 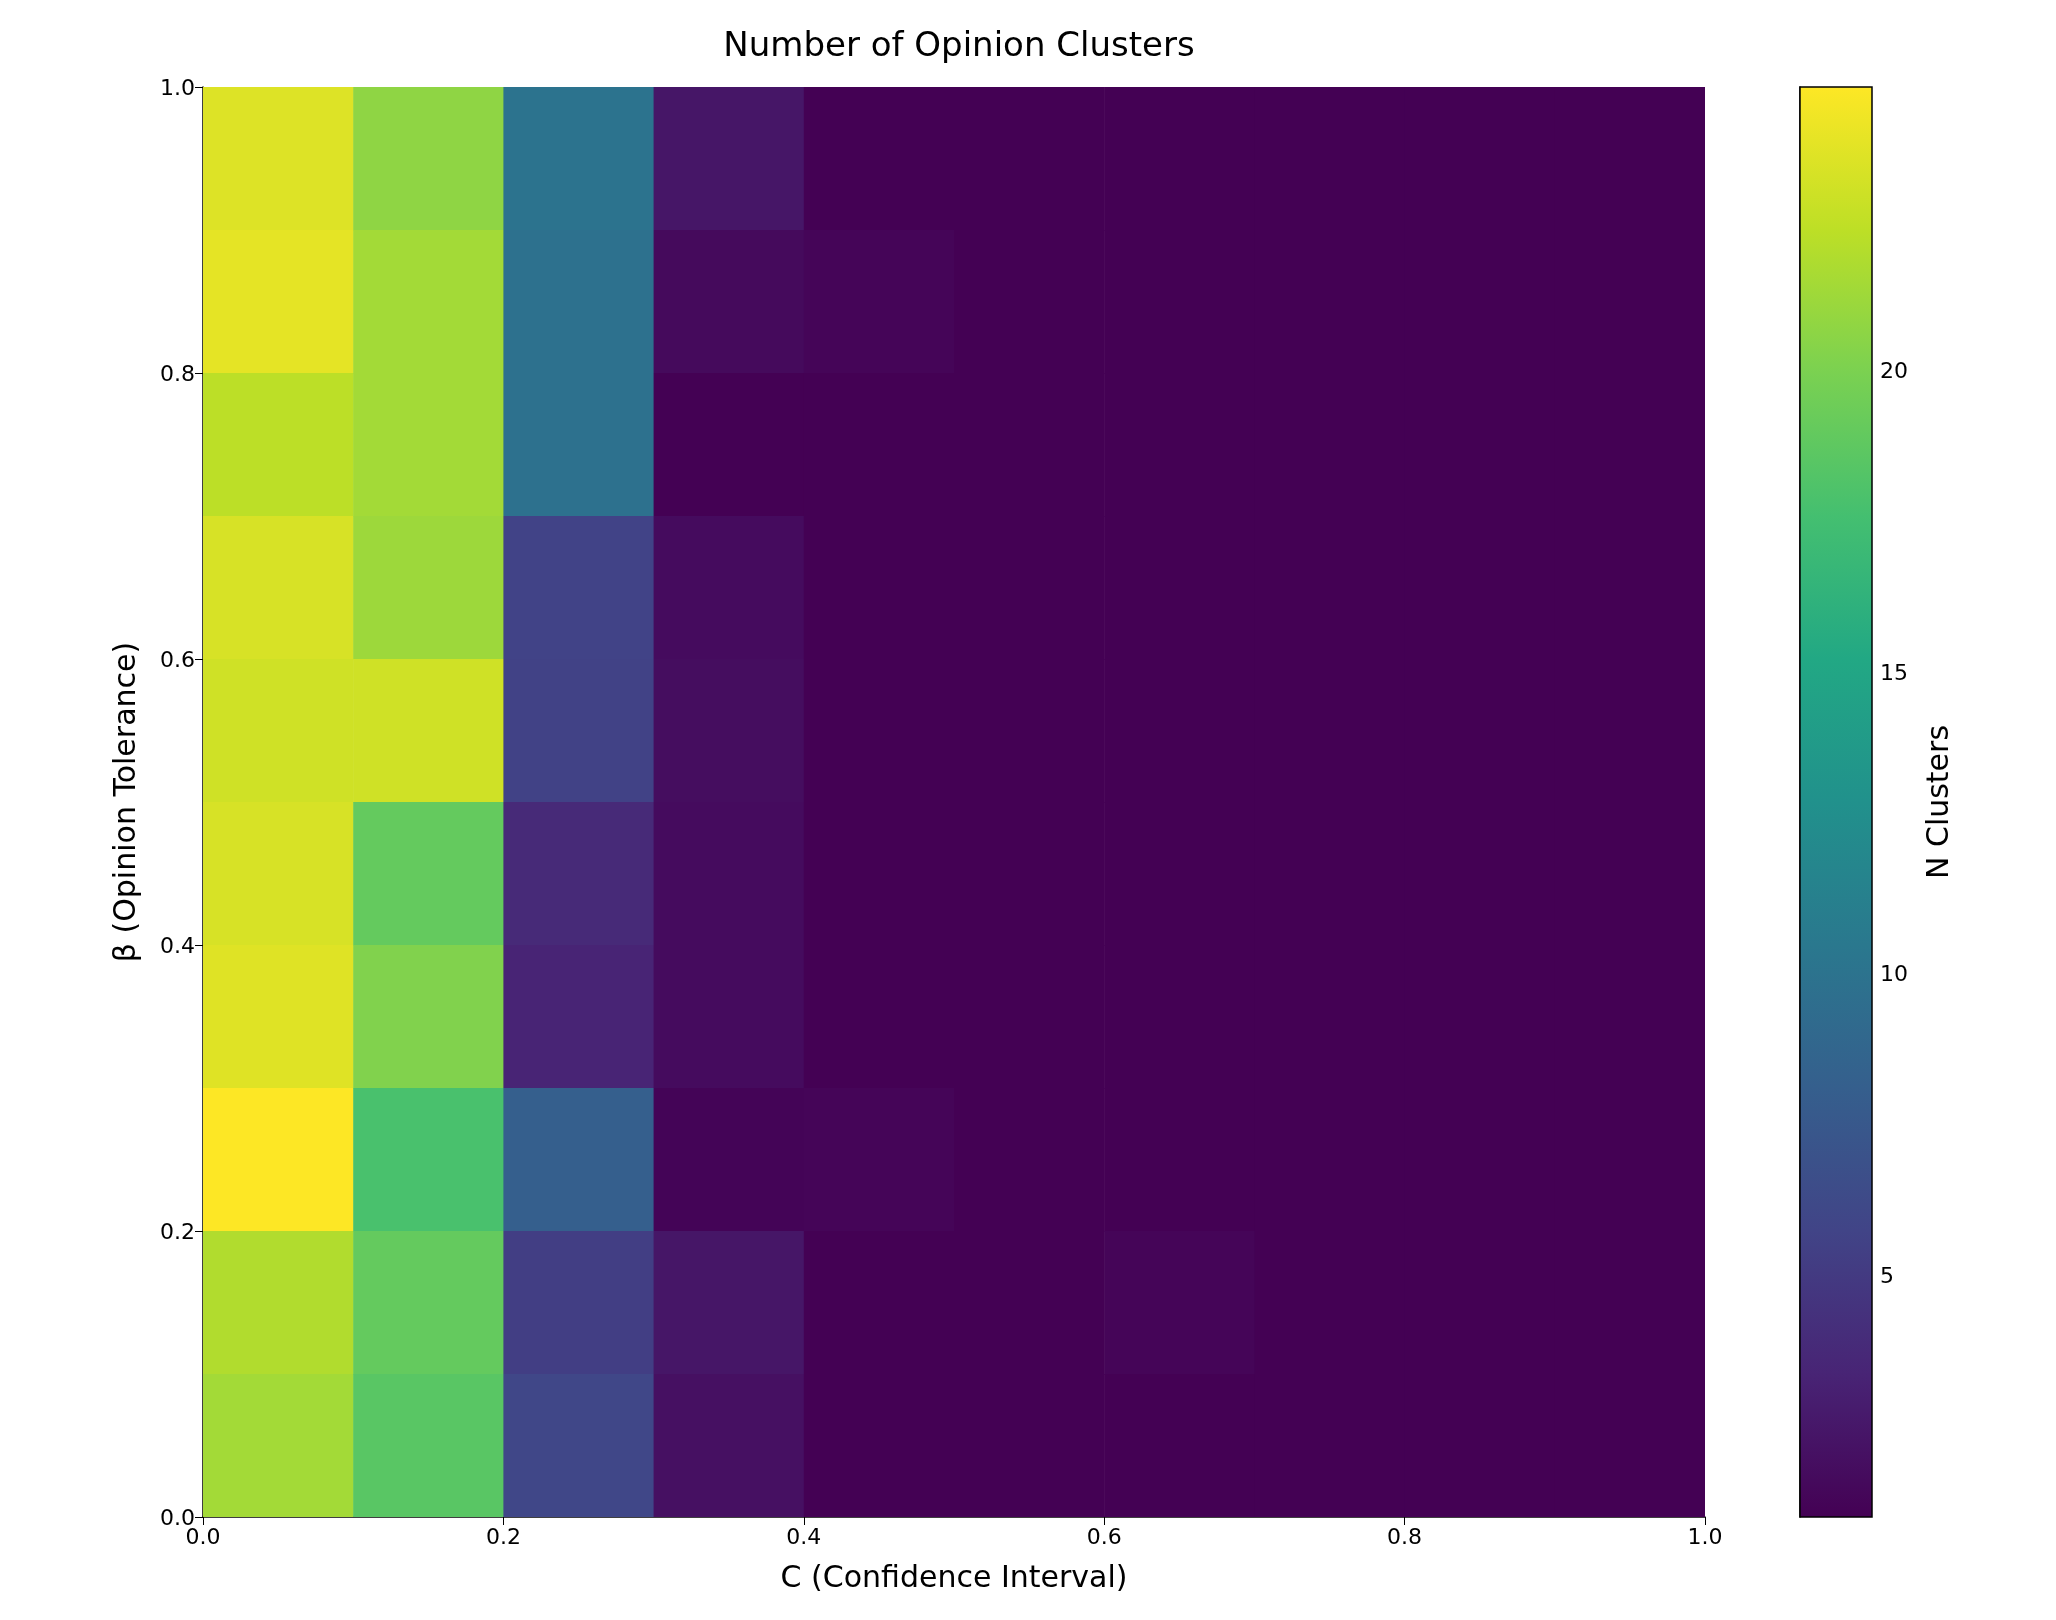 I want to click on chart-title: Number of Opinion Clusters, so click(x=959, y=44).